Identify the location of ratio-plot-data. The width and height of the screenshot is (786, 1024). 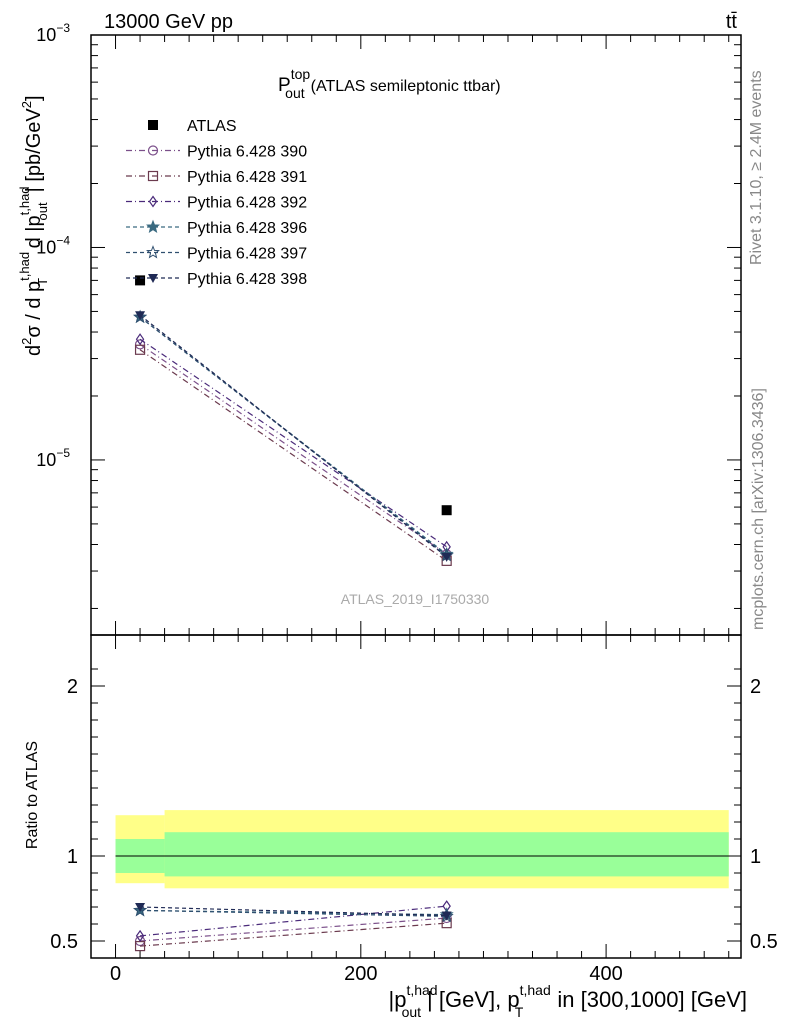
(293, 926).